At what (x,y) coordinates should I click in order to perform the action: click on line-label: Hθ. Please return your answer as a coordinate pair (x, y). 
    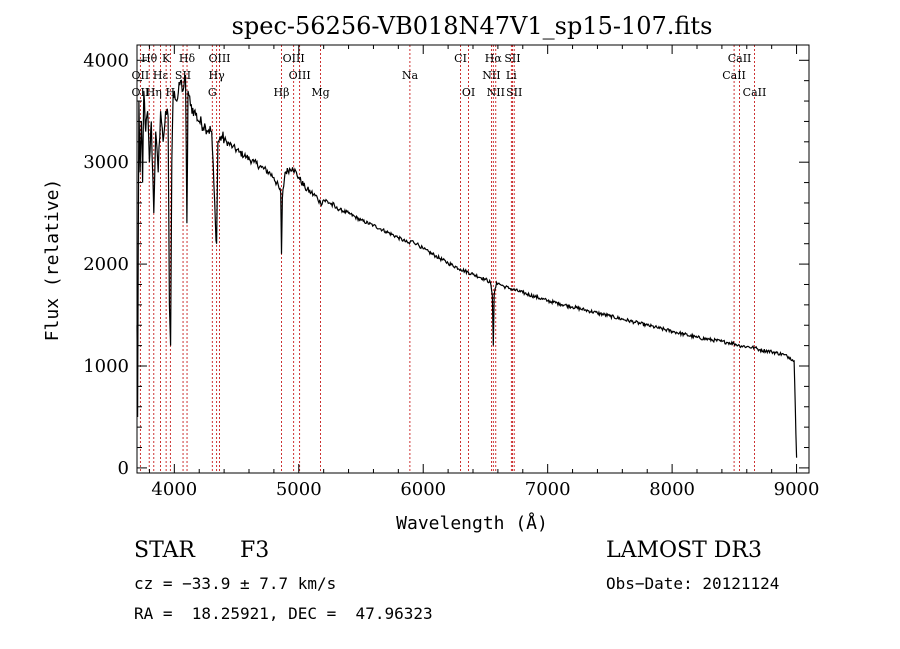
    Looking at the image, I should click on (149, 58).